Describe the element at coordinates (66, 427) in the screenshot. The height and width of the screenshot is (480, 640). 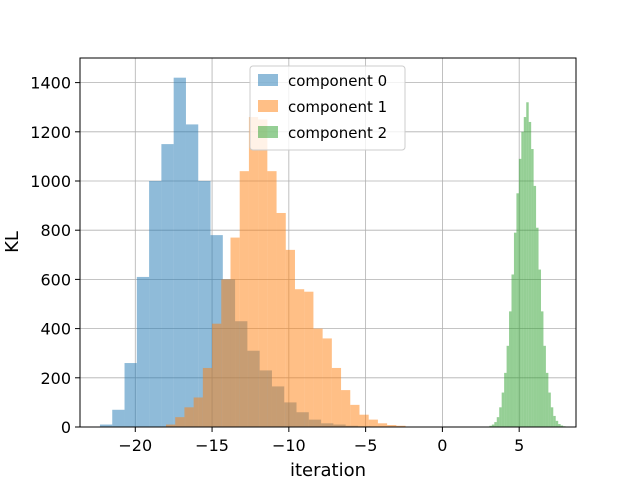
I see `y-tick-label: 0` at that location.